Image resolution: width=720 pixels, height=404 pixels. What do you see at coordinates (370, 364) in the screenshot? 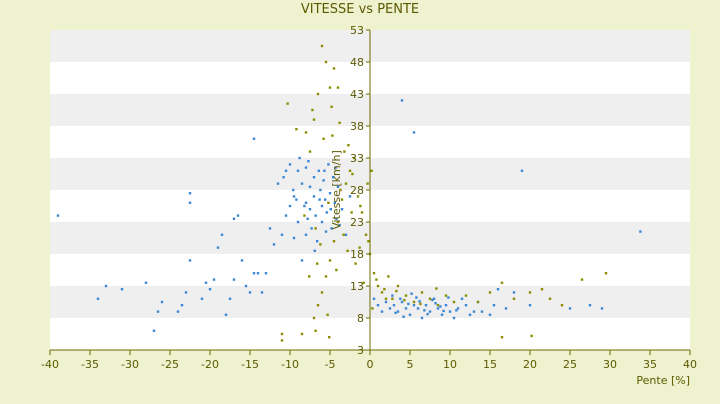
I see `x-tick-label: 0` at bounding box center [370, 364].